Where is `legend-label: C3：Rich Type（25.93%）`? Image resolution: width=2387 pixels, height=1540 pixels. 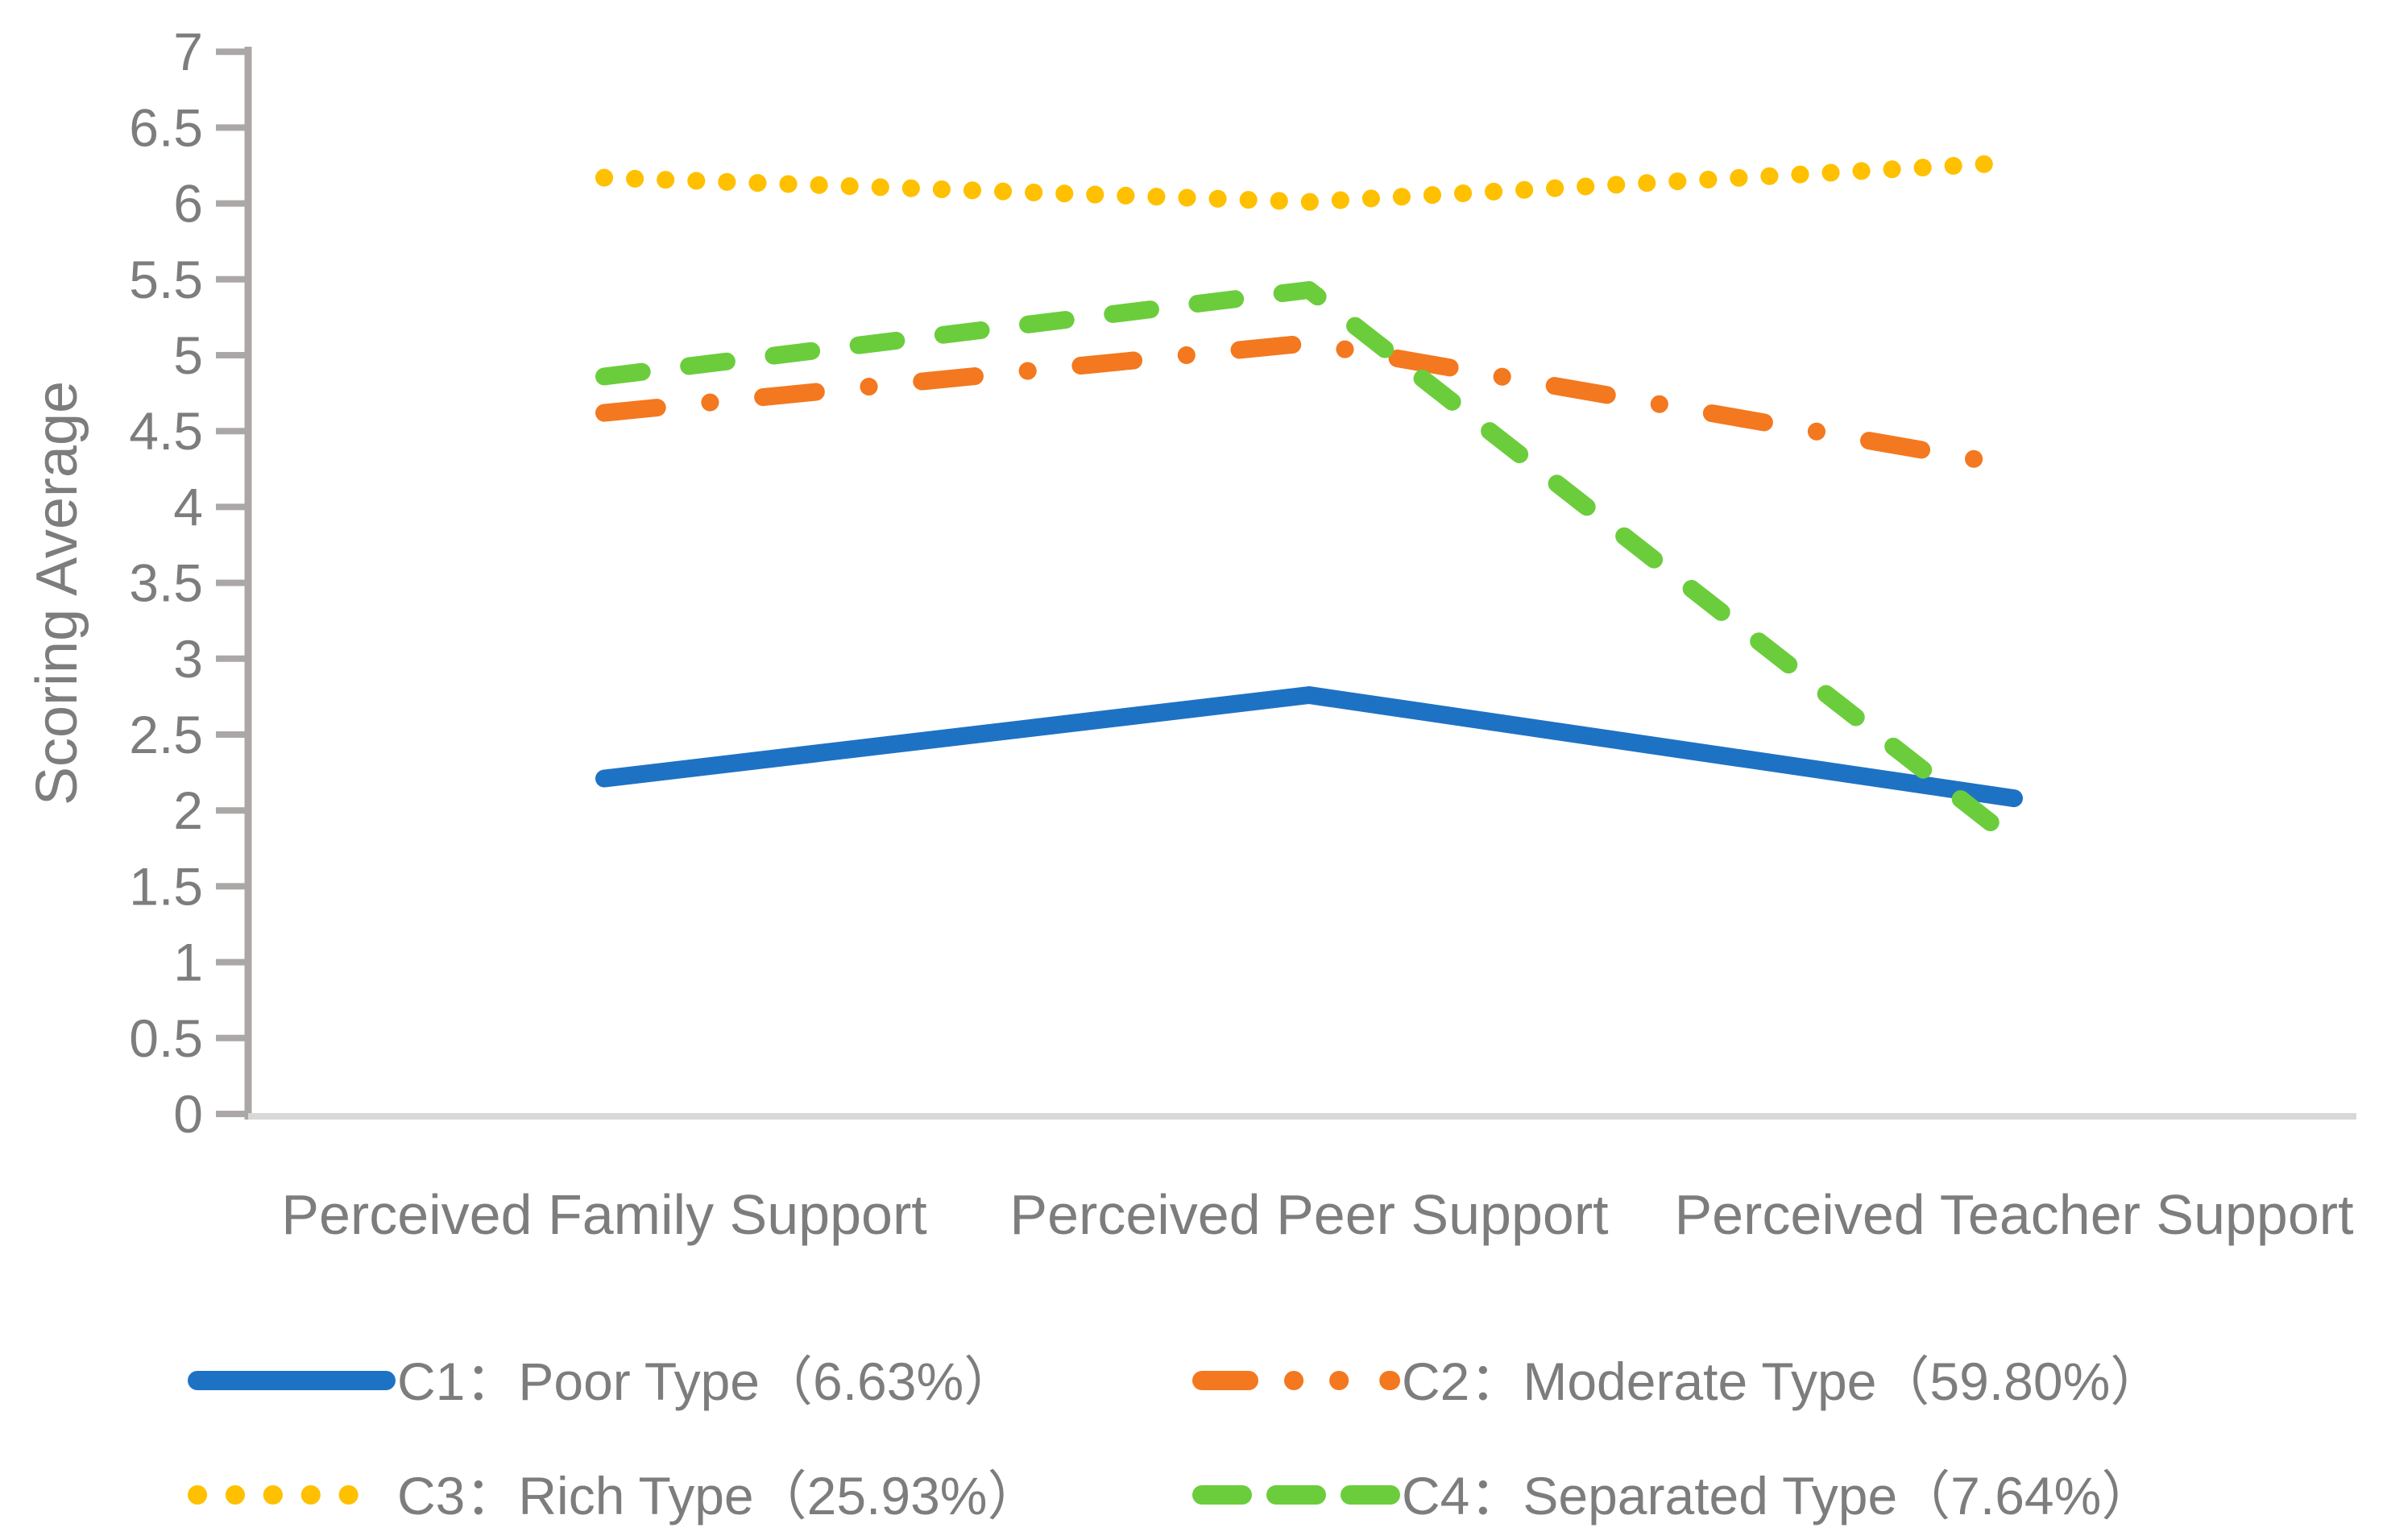 legend-label: C3：Rich Type（25.93%） is located at coordinates (718, 1496).